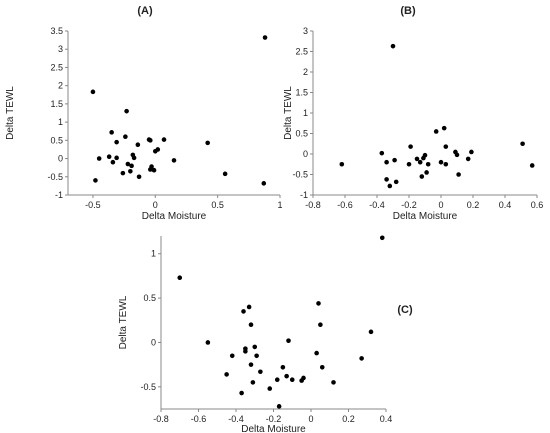  What do you see at coordinates (145, 11) in the screenshot?
I see `panel-1-title: (A)` at bounding box center [145, 11].